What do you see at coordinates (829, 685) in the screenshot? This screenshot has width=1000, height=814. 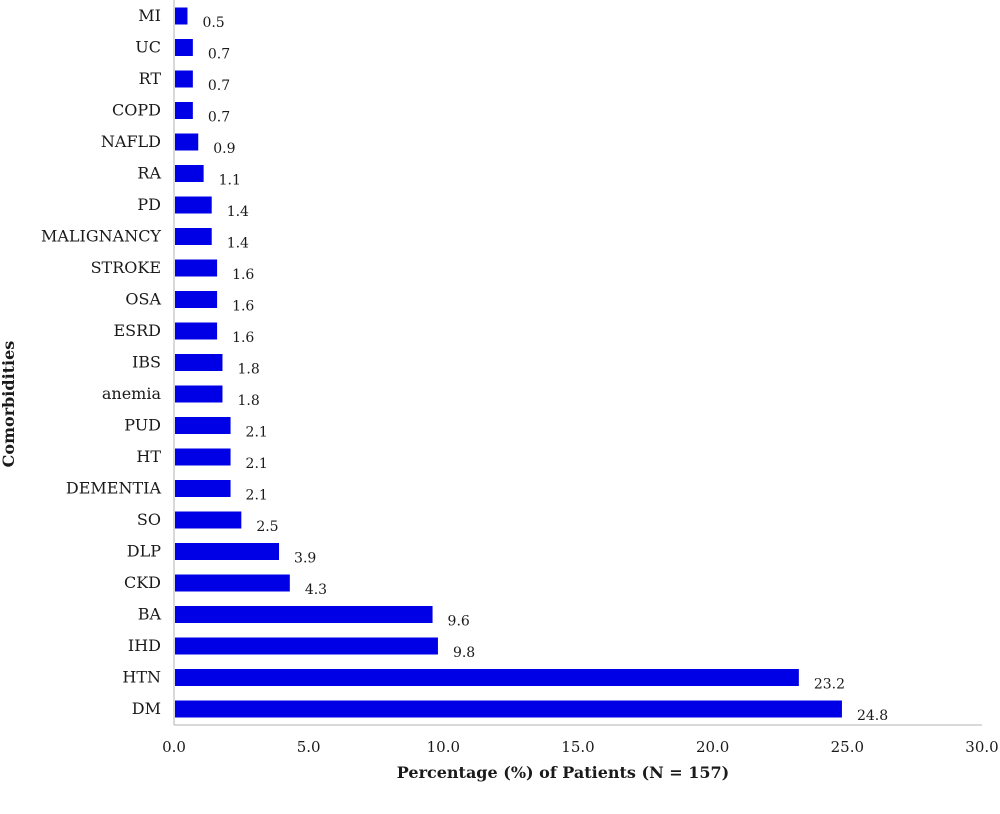 I see `value-label: 23.2` at bounding box center [829, 685].